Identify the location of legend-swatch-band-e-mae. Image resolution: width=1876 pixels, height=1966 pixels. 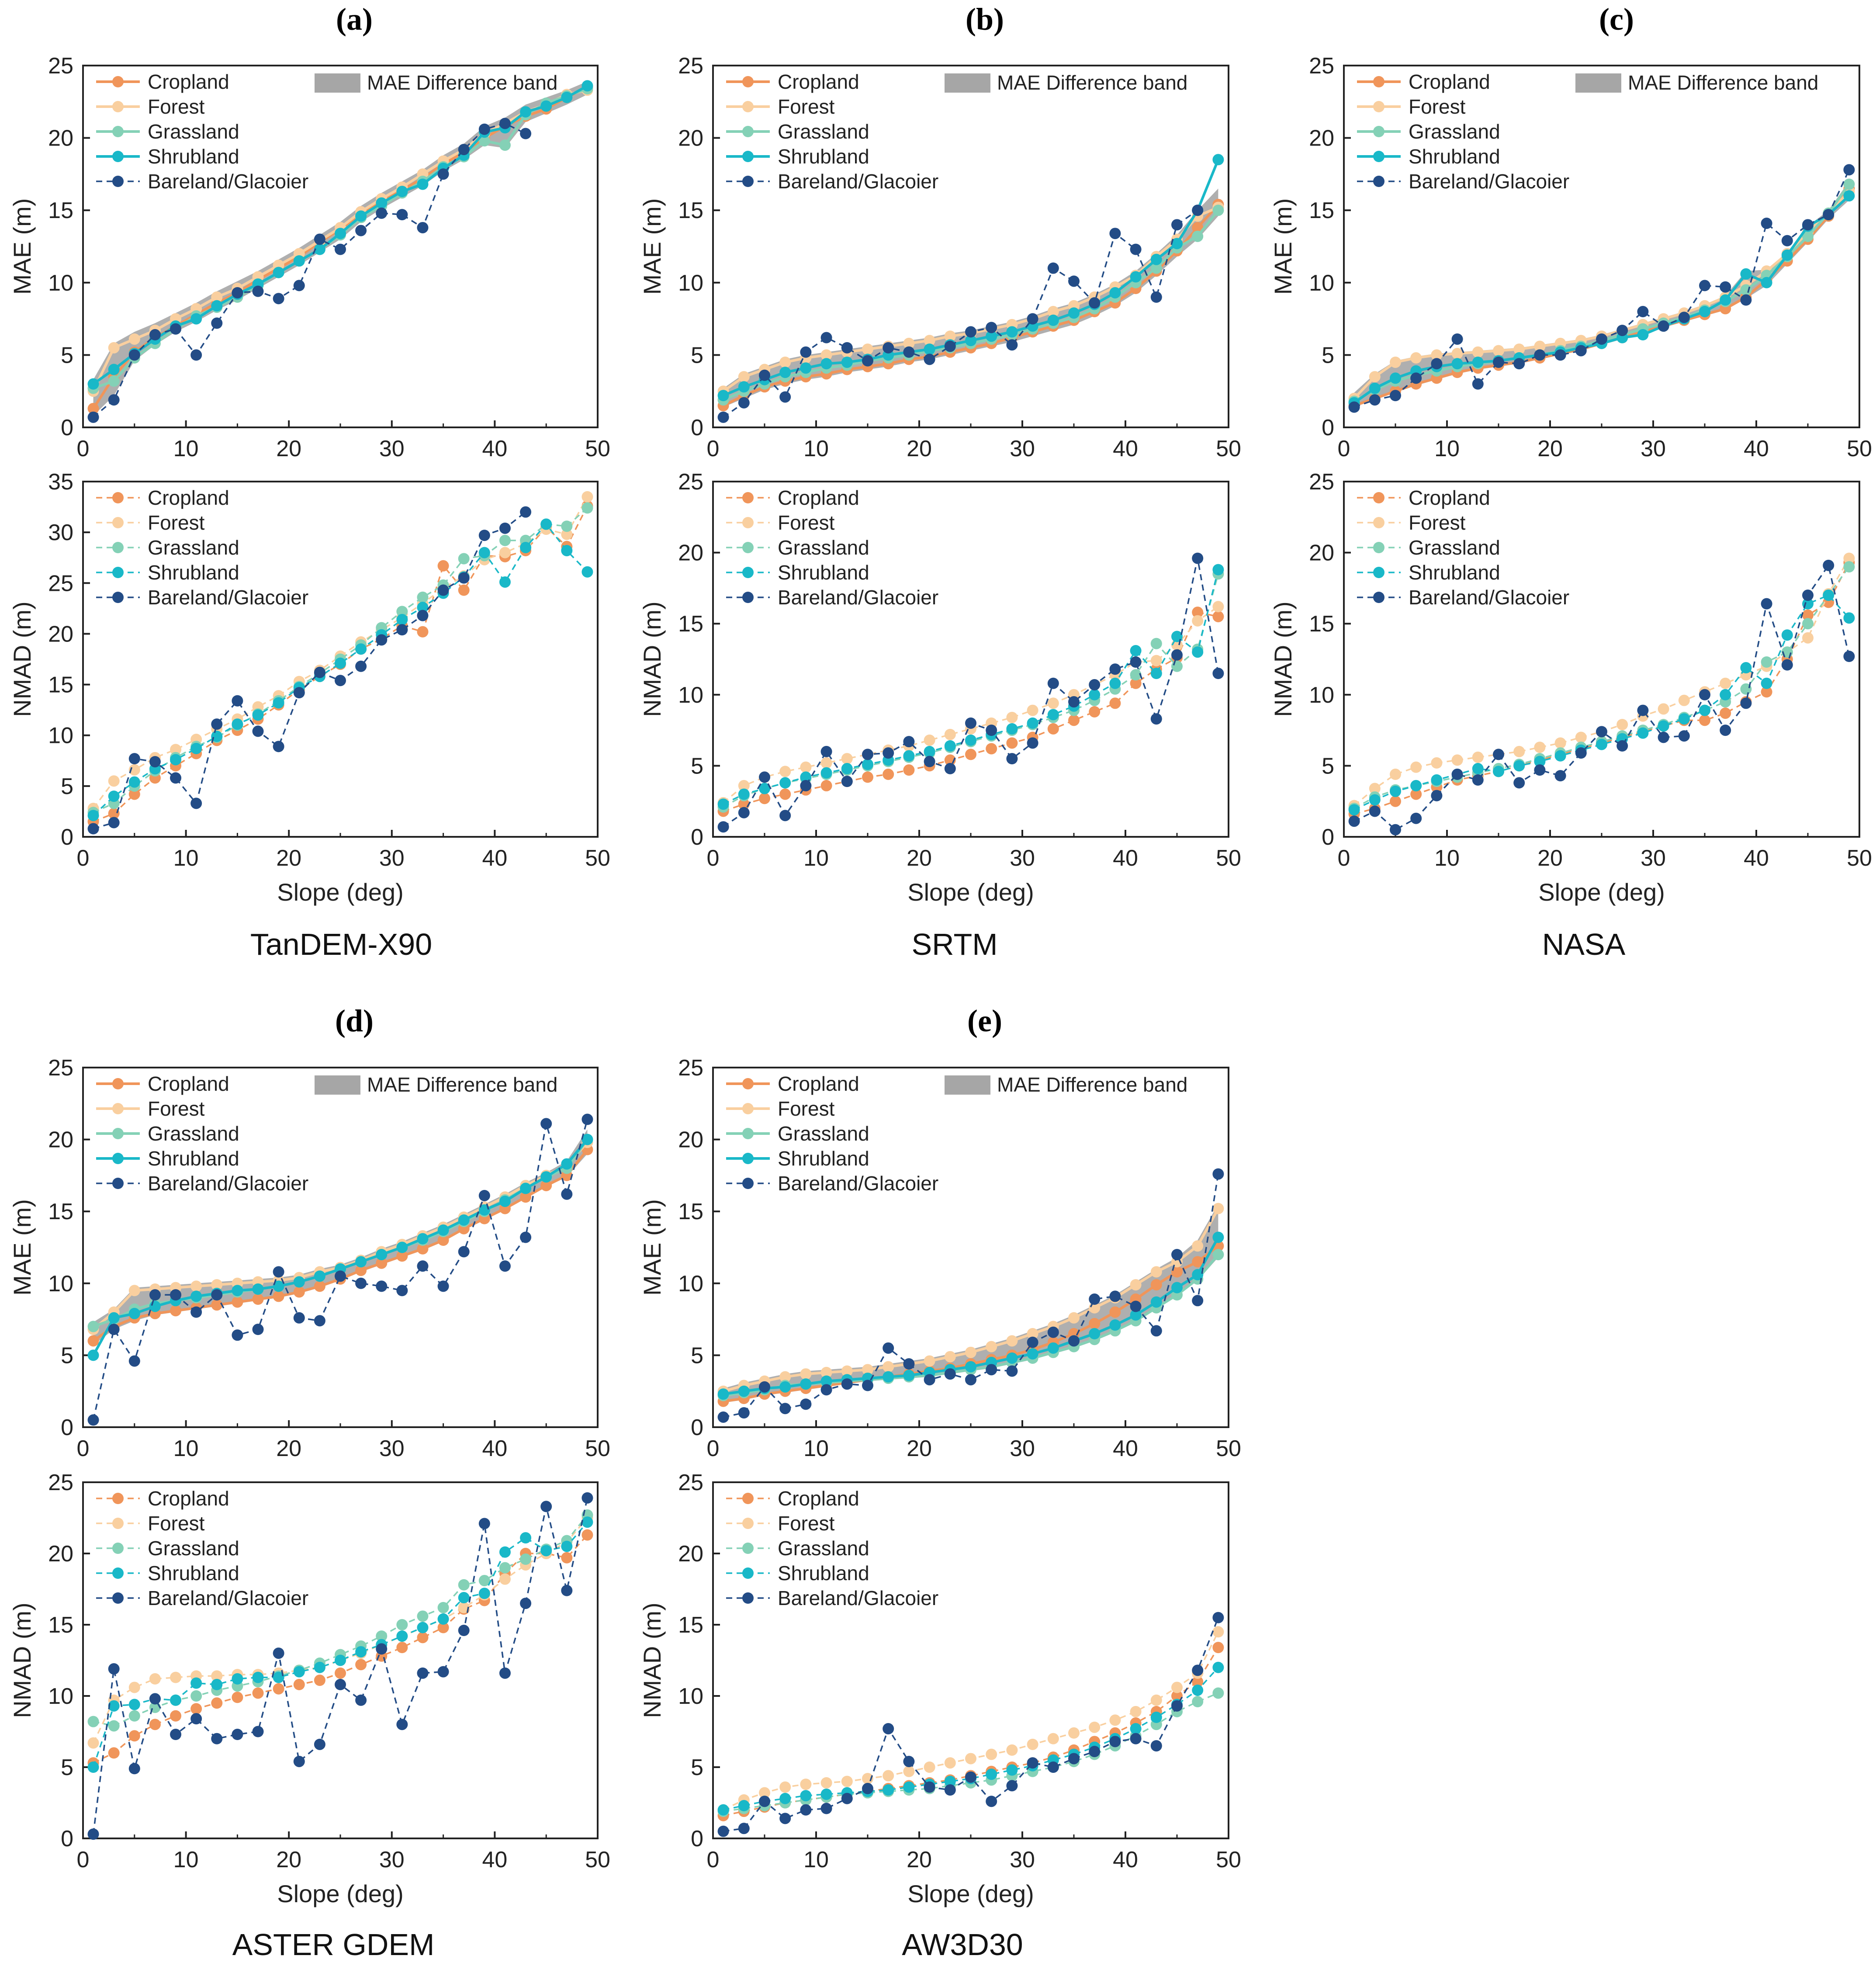
(967, 1085).